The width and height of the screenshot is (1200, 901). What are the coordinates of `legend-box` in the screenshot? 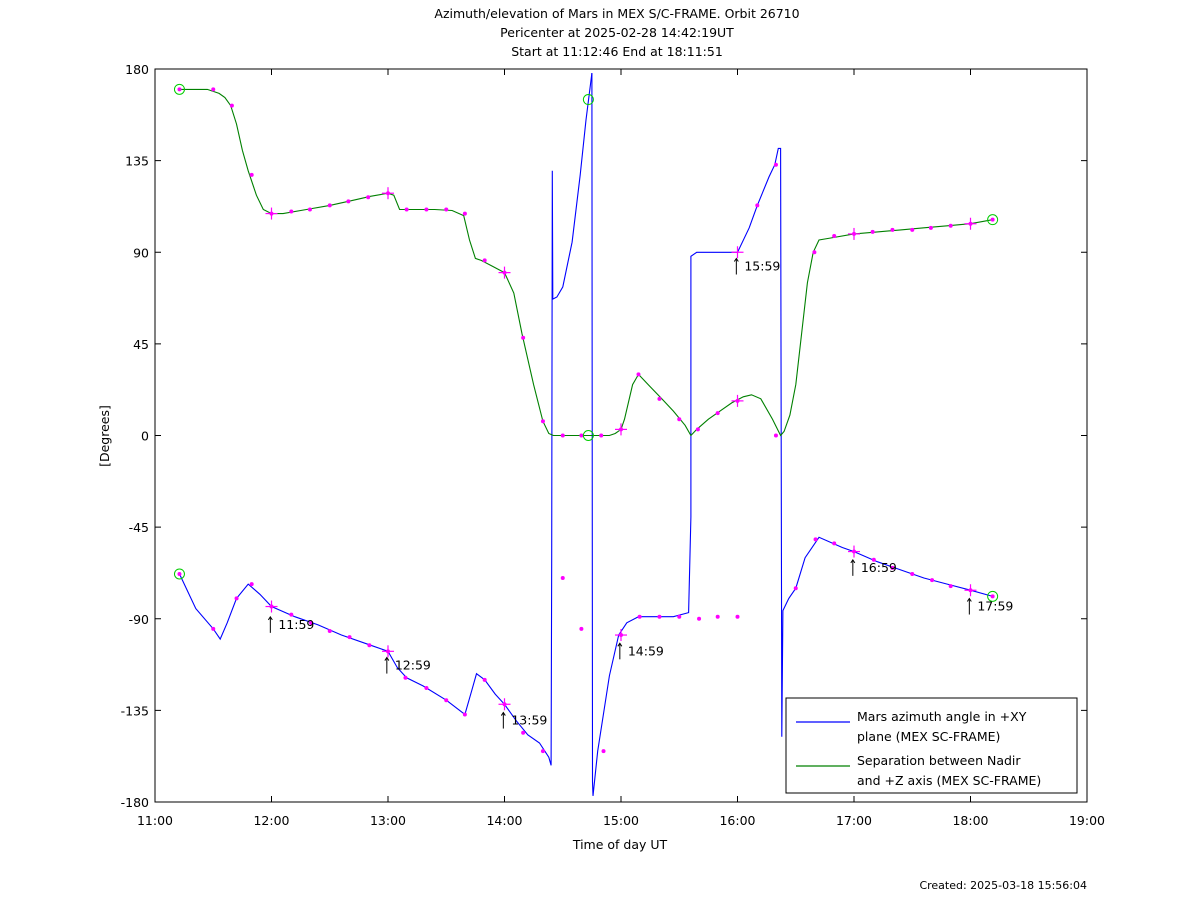 It's located at (931, 745).